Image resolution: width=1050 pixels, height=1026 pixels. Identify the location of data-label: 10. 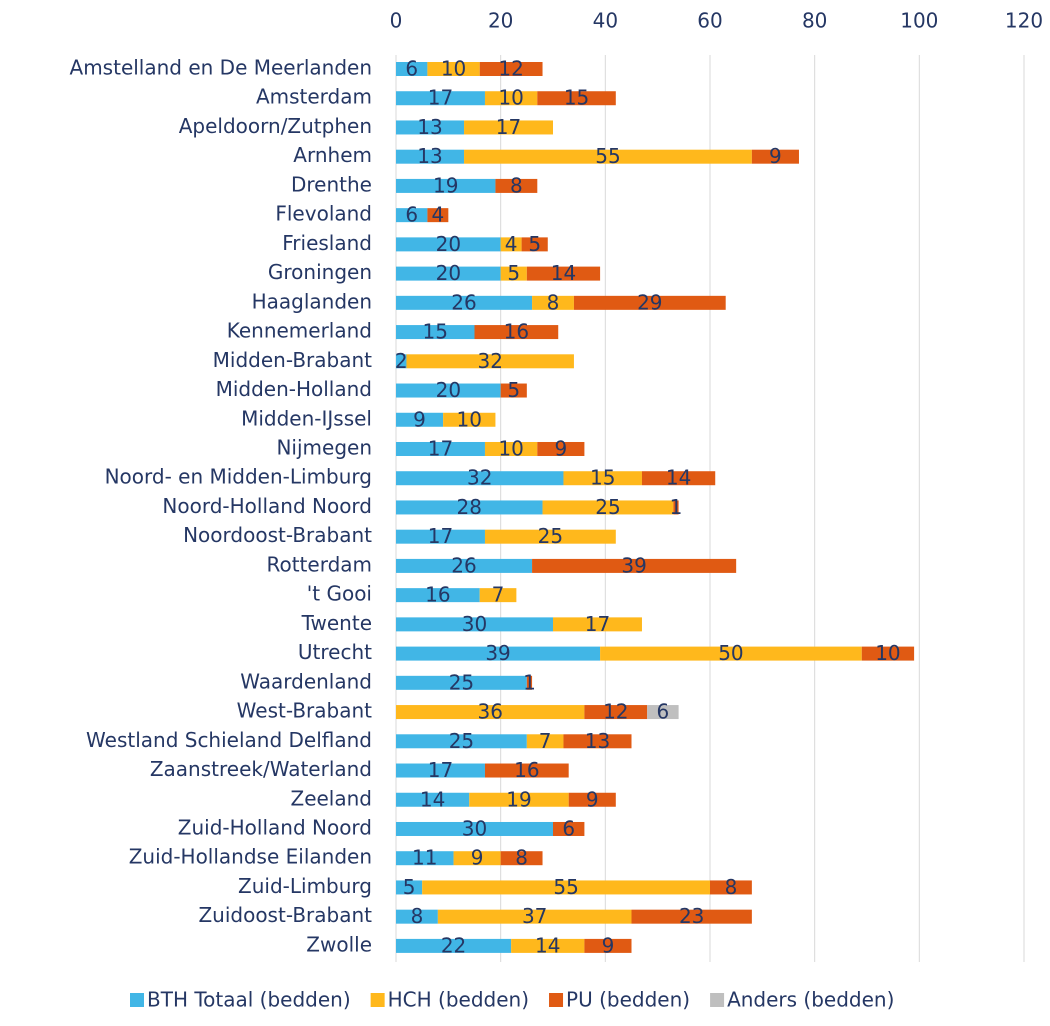
(510, 448).